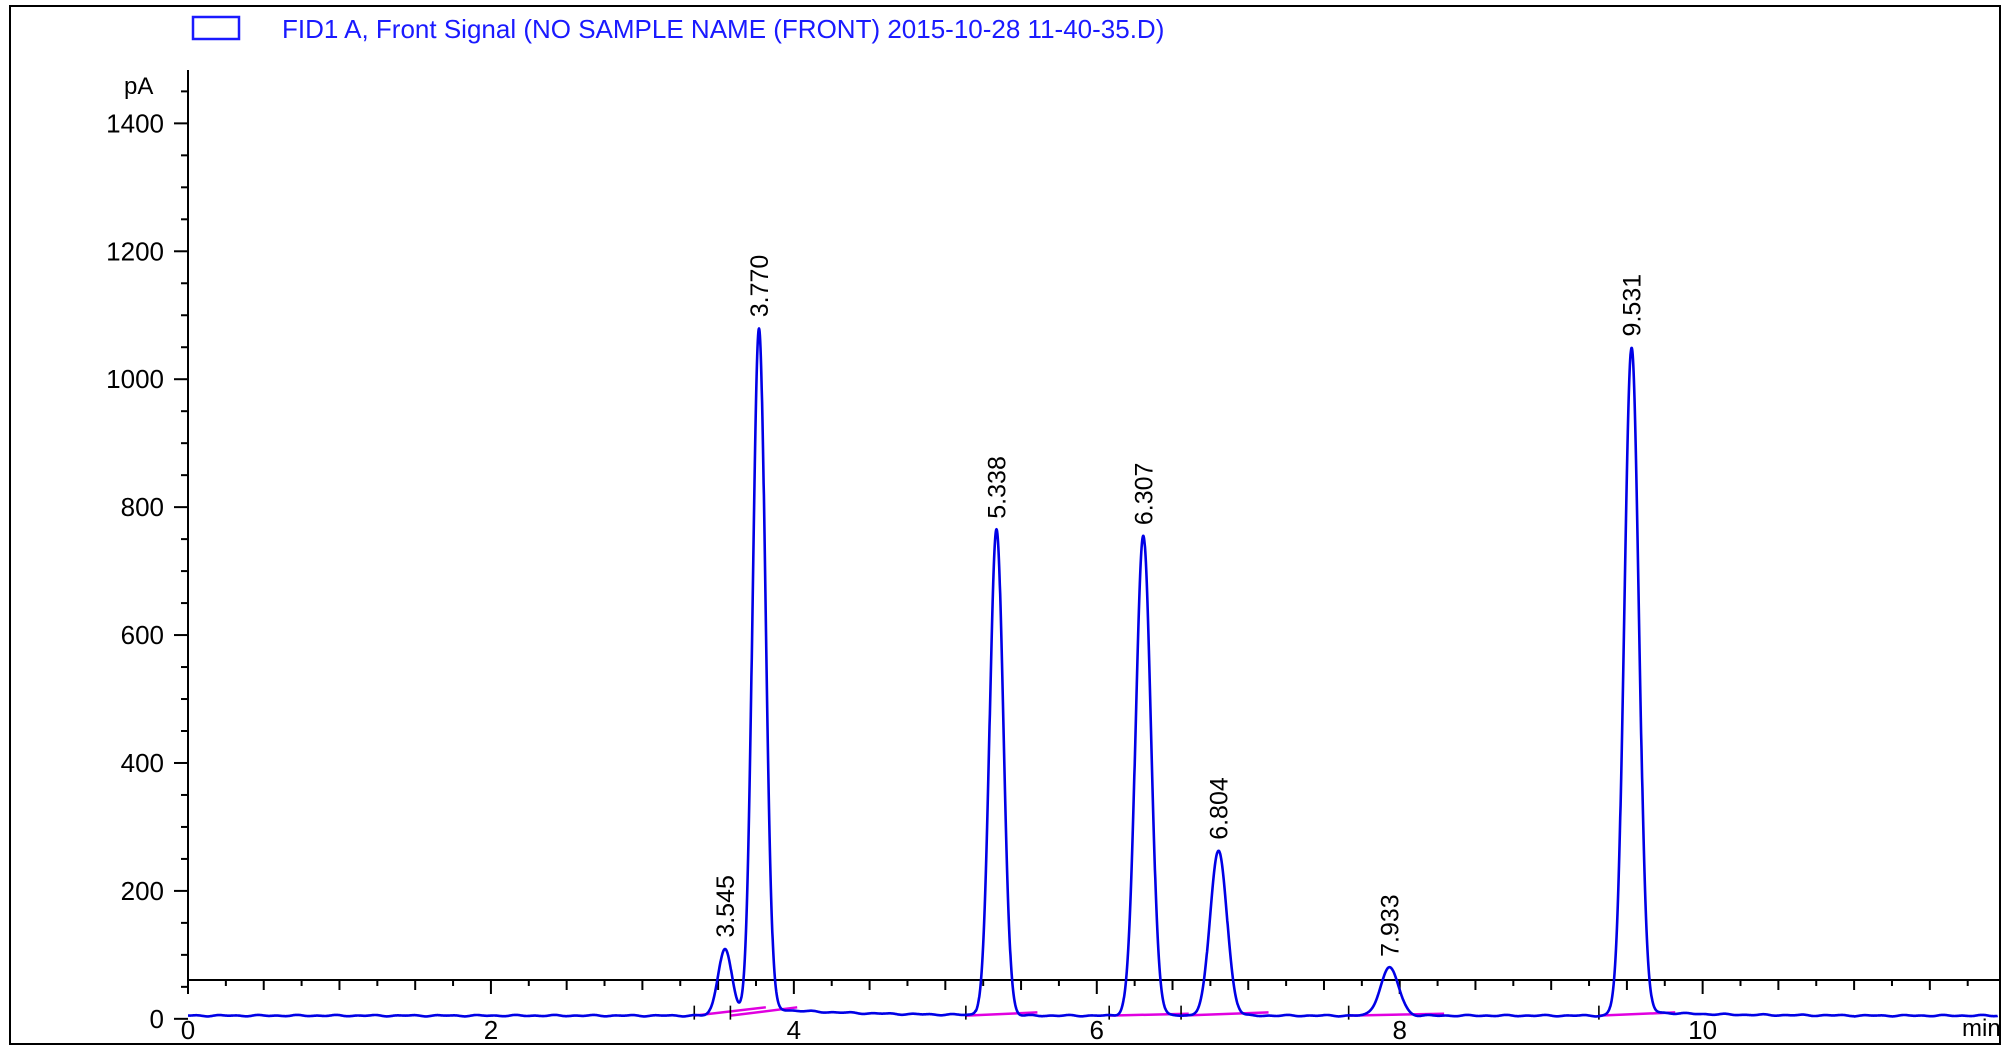 Image resolution: width=2006 pixels, height=1047 pixels. What do you see at coordinates (491, 1030) in the screenshot?
I see `x-tick-label: 2` at bounding box center [491, 1030].